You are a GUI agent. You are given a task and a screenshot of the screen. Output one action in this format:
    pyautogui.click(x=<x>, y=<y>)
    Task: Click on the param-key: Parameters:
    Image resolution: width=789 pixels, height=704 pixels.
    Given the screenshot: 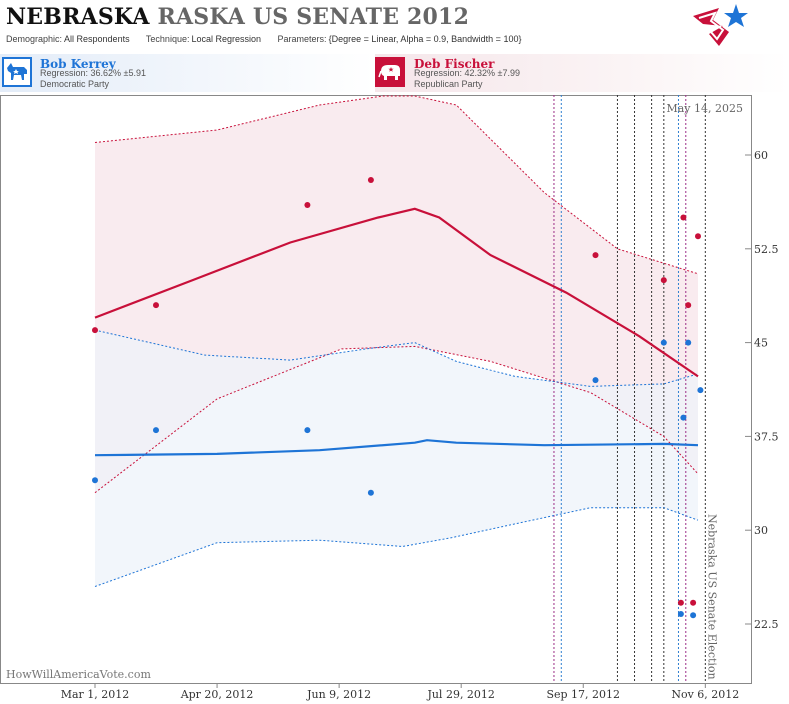 What is the action you would take?
    pyautogui.click(x=302, y=39)
    